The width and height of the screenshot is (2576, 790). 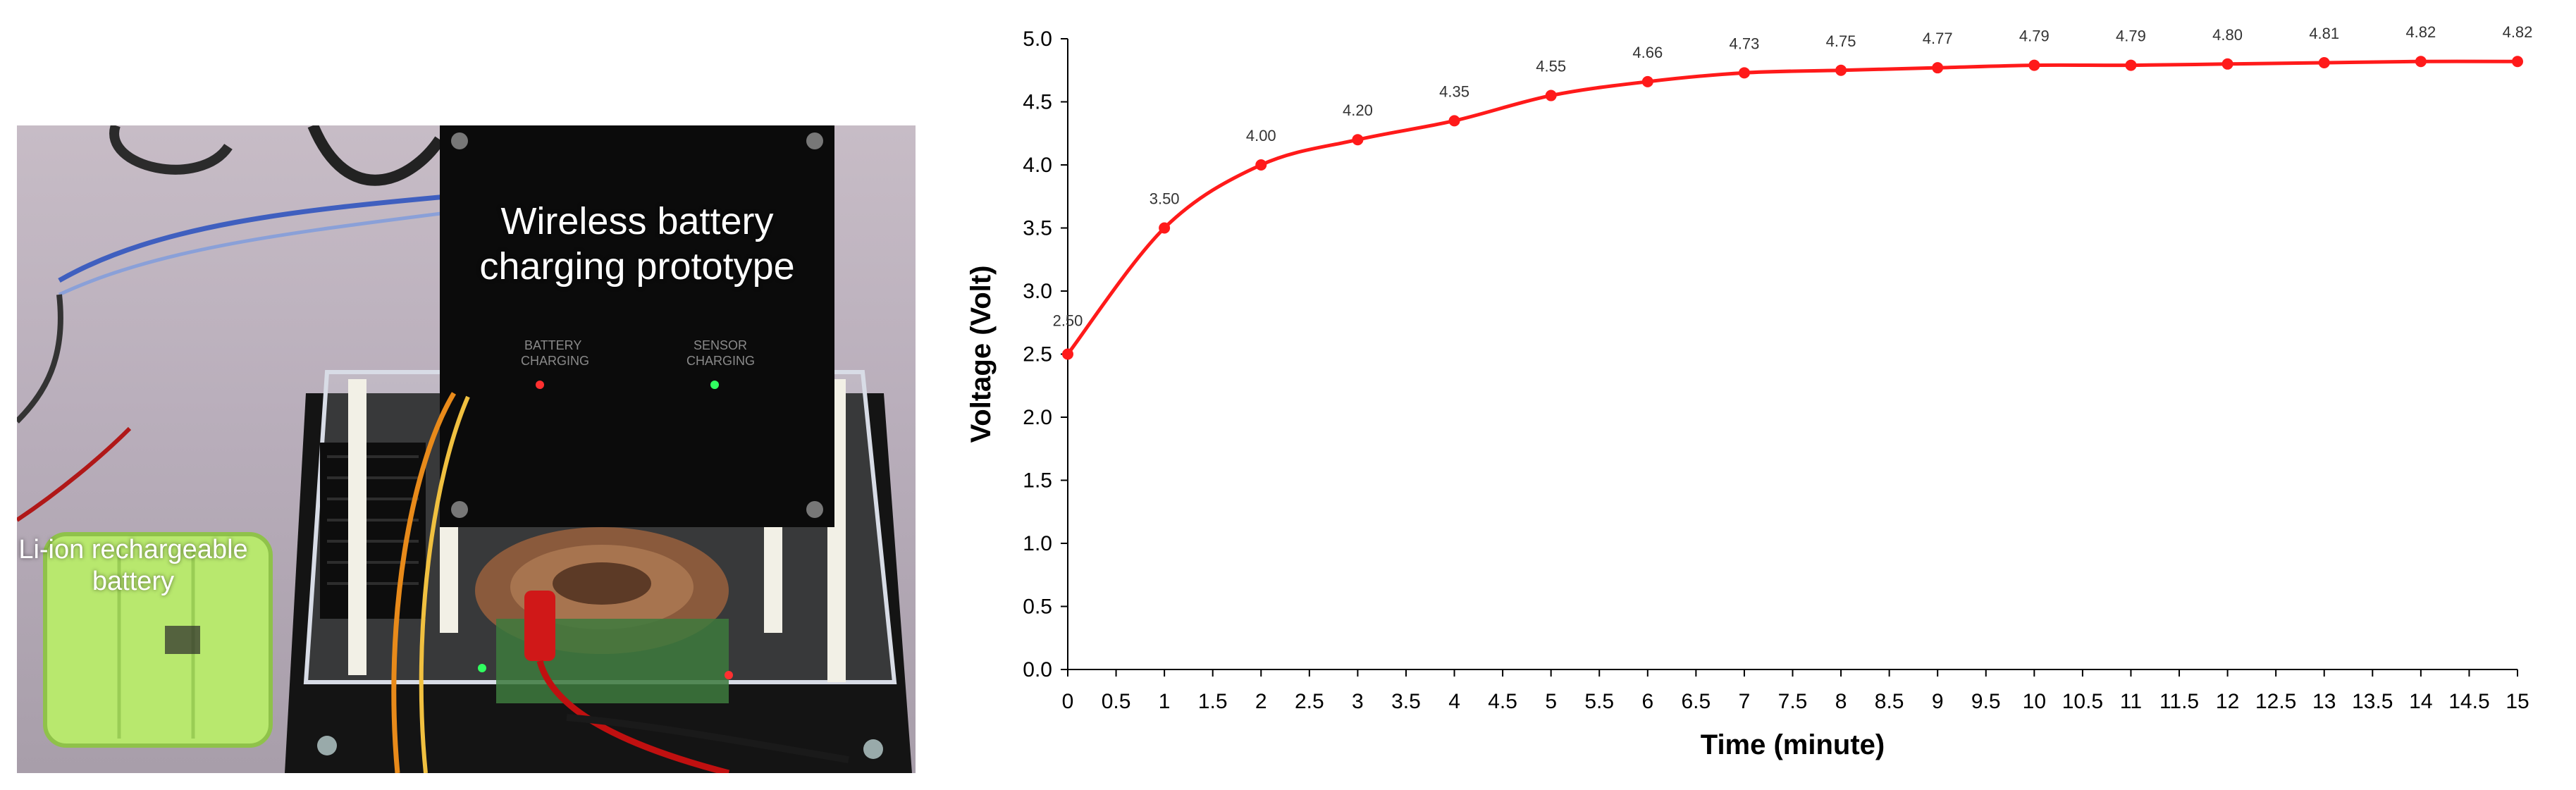 I want to click on y-tick-label: 1.5, so click(x=1037, y=481).